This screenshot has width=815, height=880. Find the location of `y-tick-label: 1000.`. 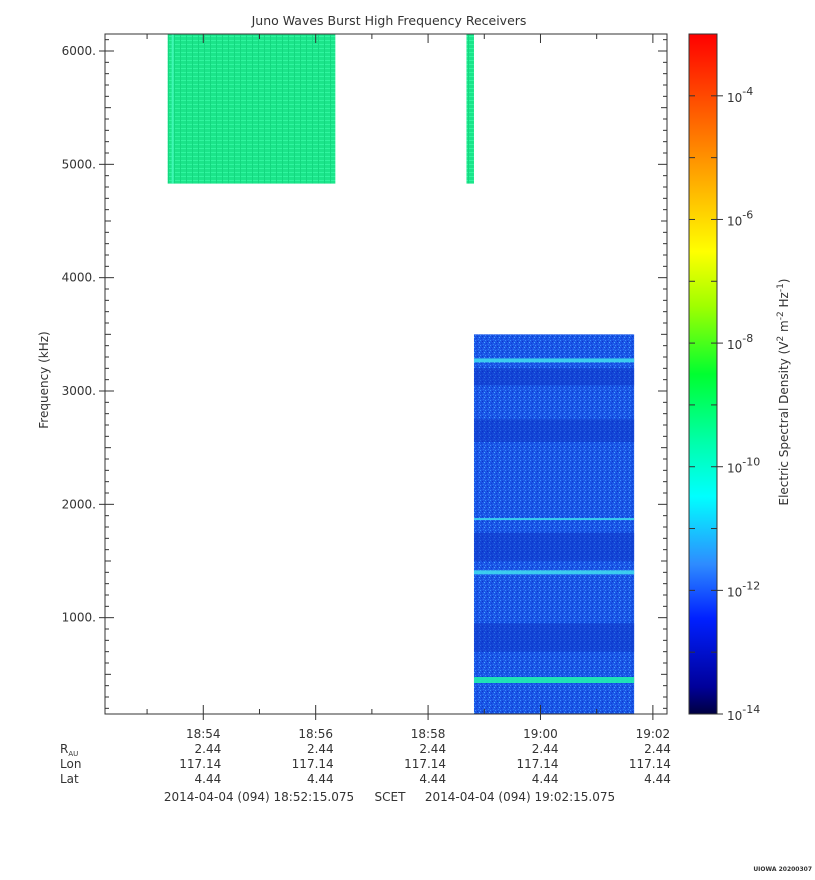

y-tick-label: 1000. is located at coordinates (79, 618).